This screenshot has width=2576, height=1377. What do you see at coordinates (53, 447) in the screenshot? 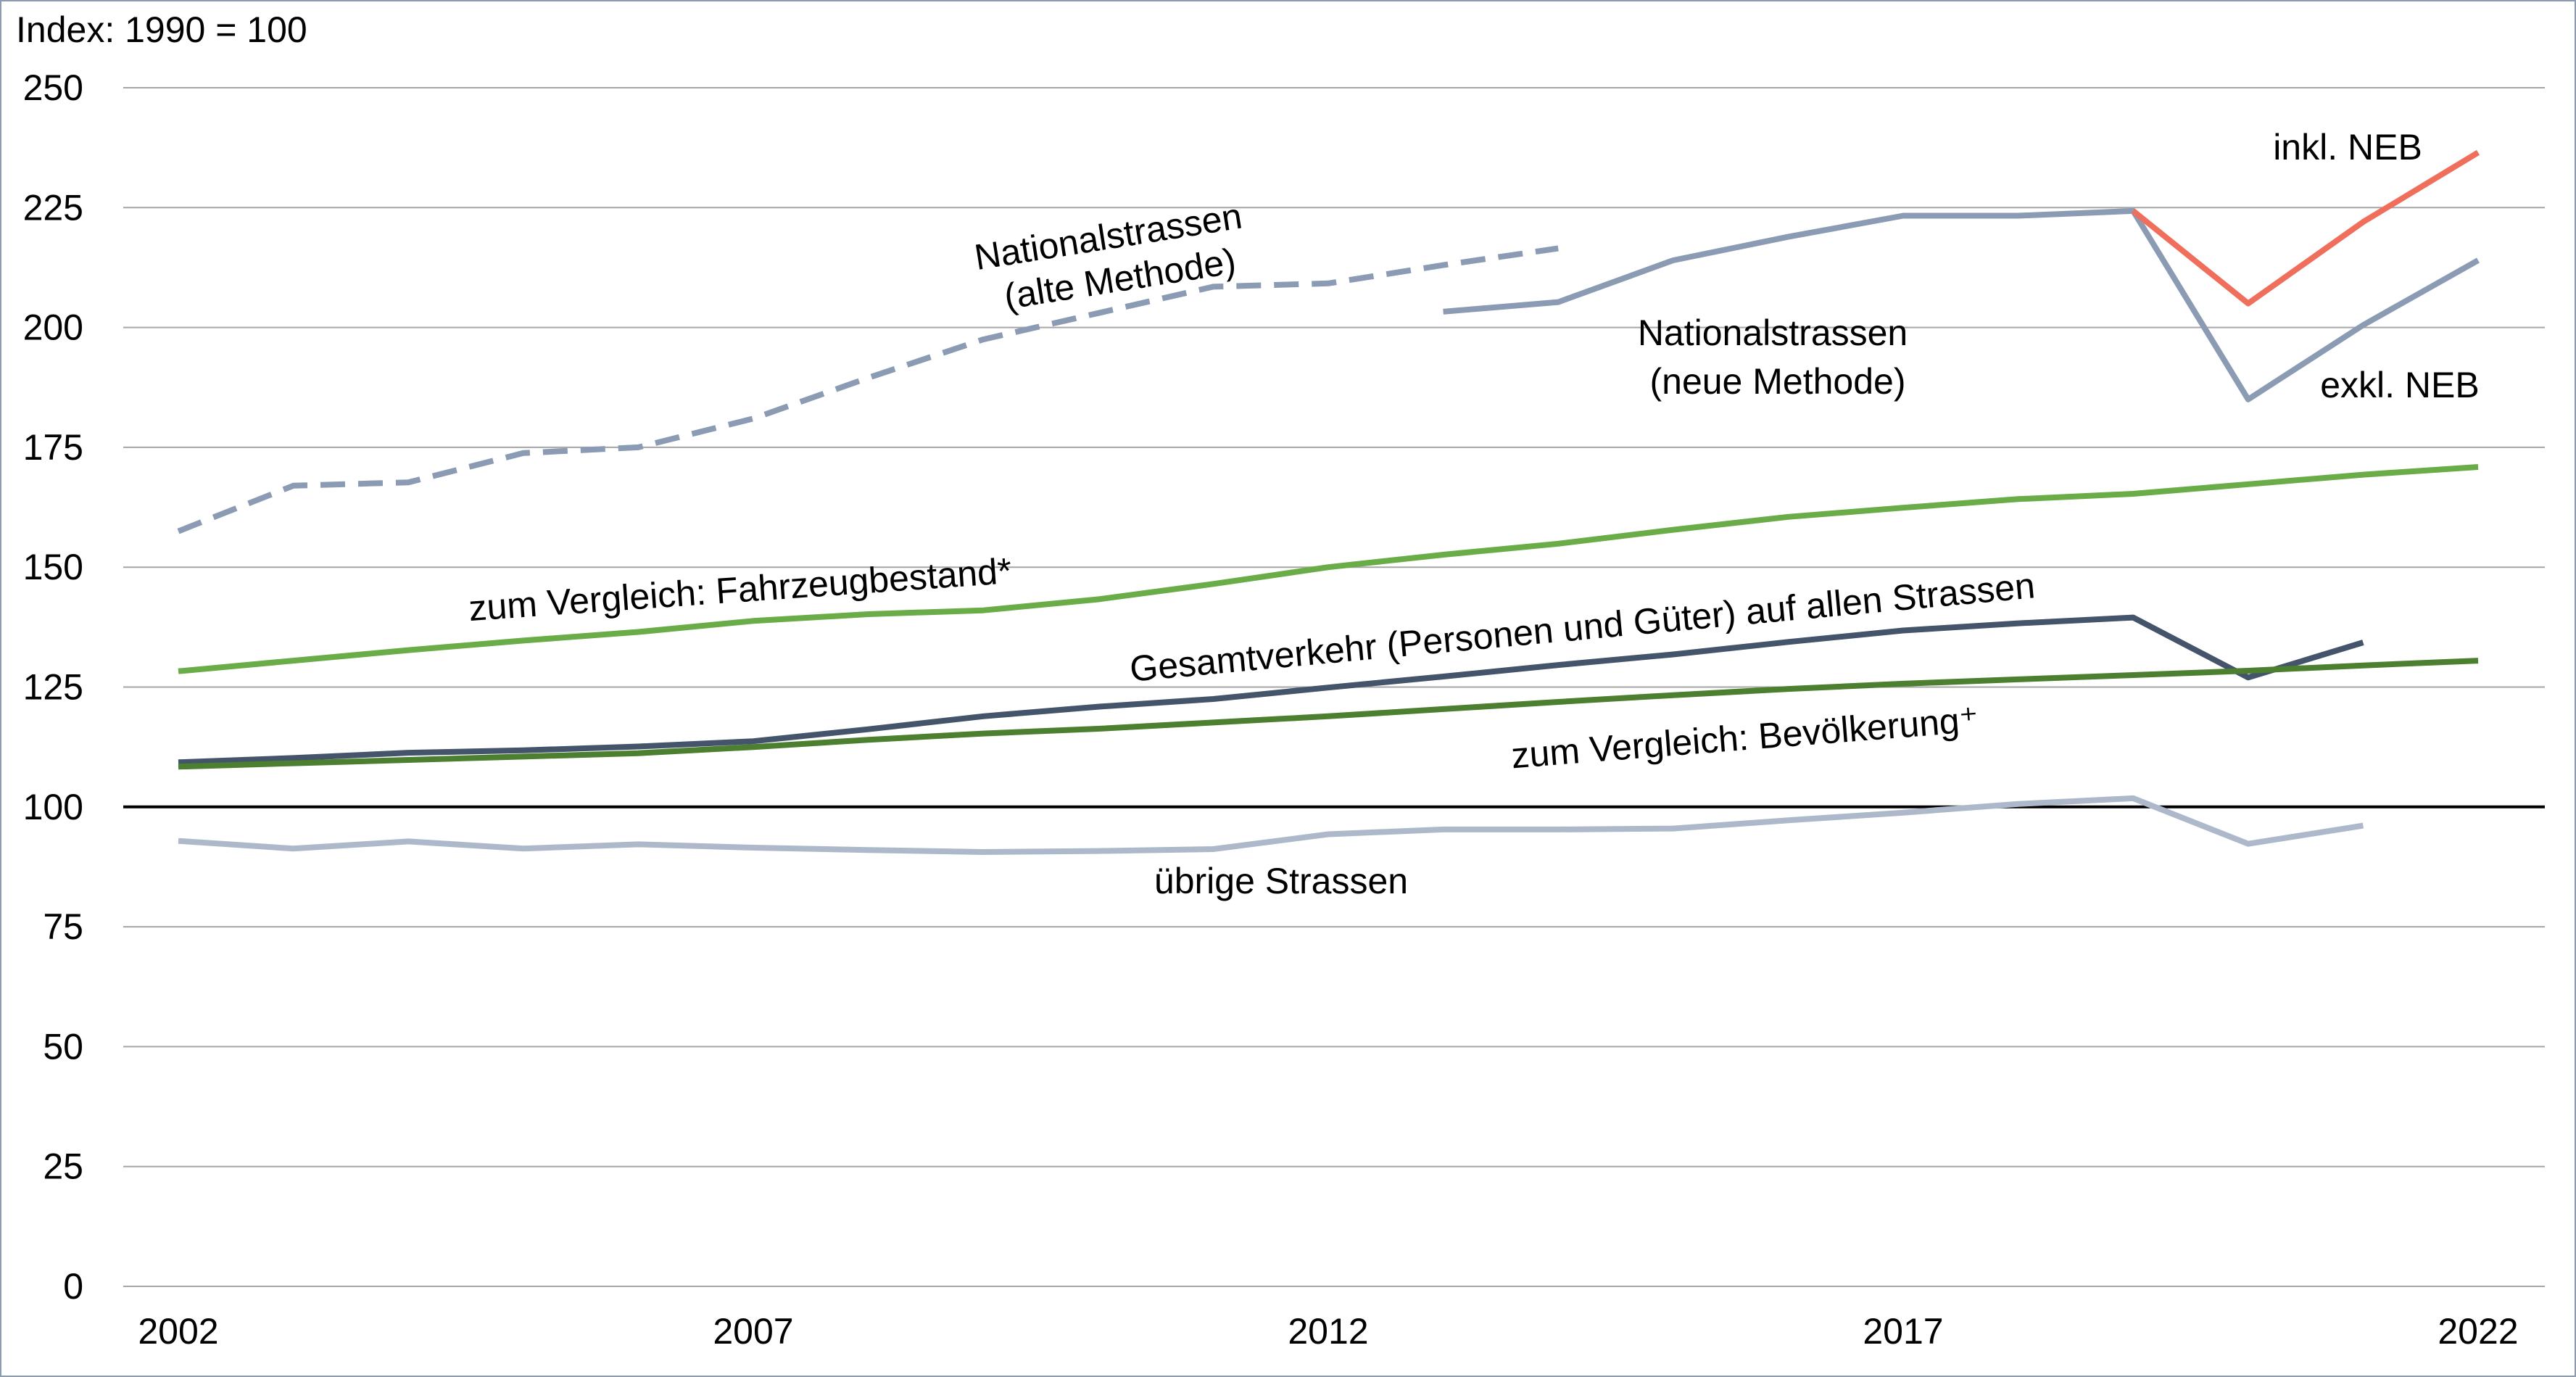
I see `y-tick-label: 175` at bounding box center [53, 447].